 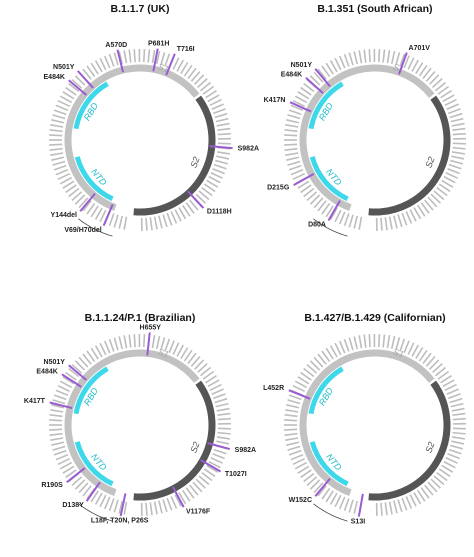 I want to click on panel-title: B.1.1.24/P.1 (Brazilian), so click(x=140, y=318).